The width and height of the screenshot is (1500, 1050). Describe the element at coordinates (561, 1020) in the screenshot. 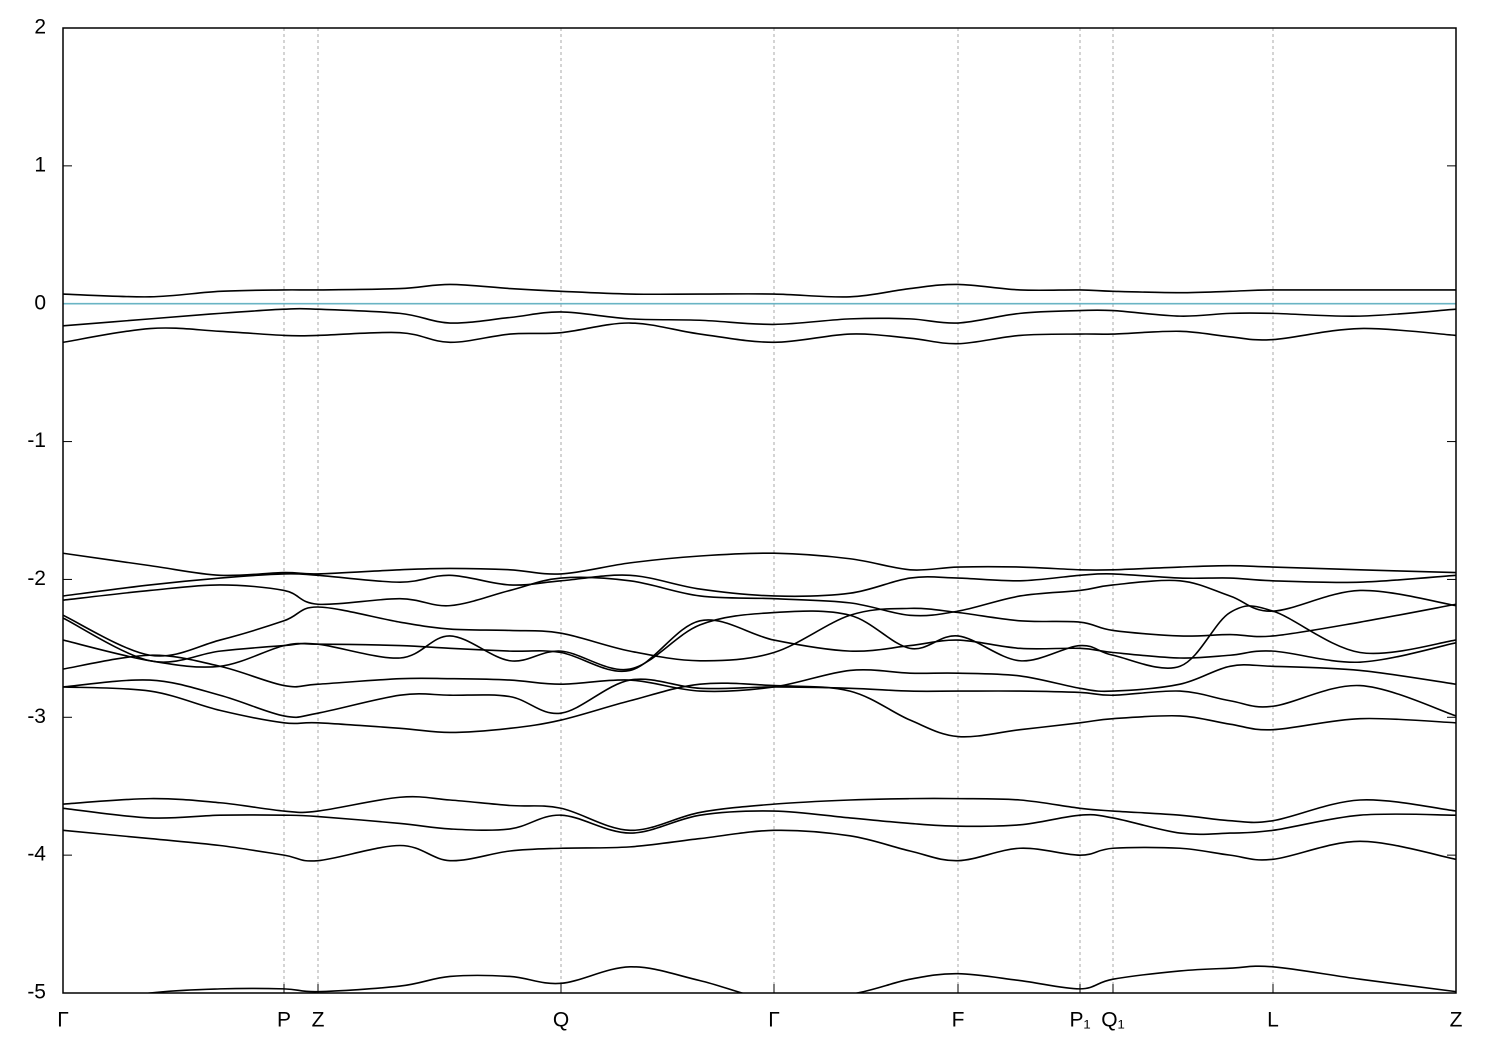

I see `x-tick-label: Q` at that location.